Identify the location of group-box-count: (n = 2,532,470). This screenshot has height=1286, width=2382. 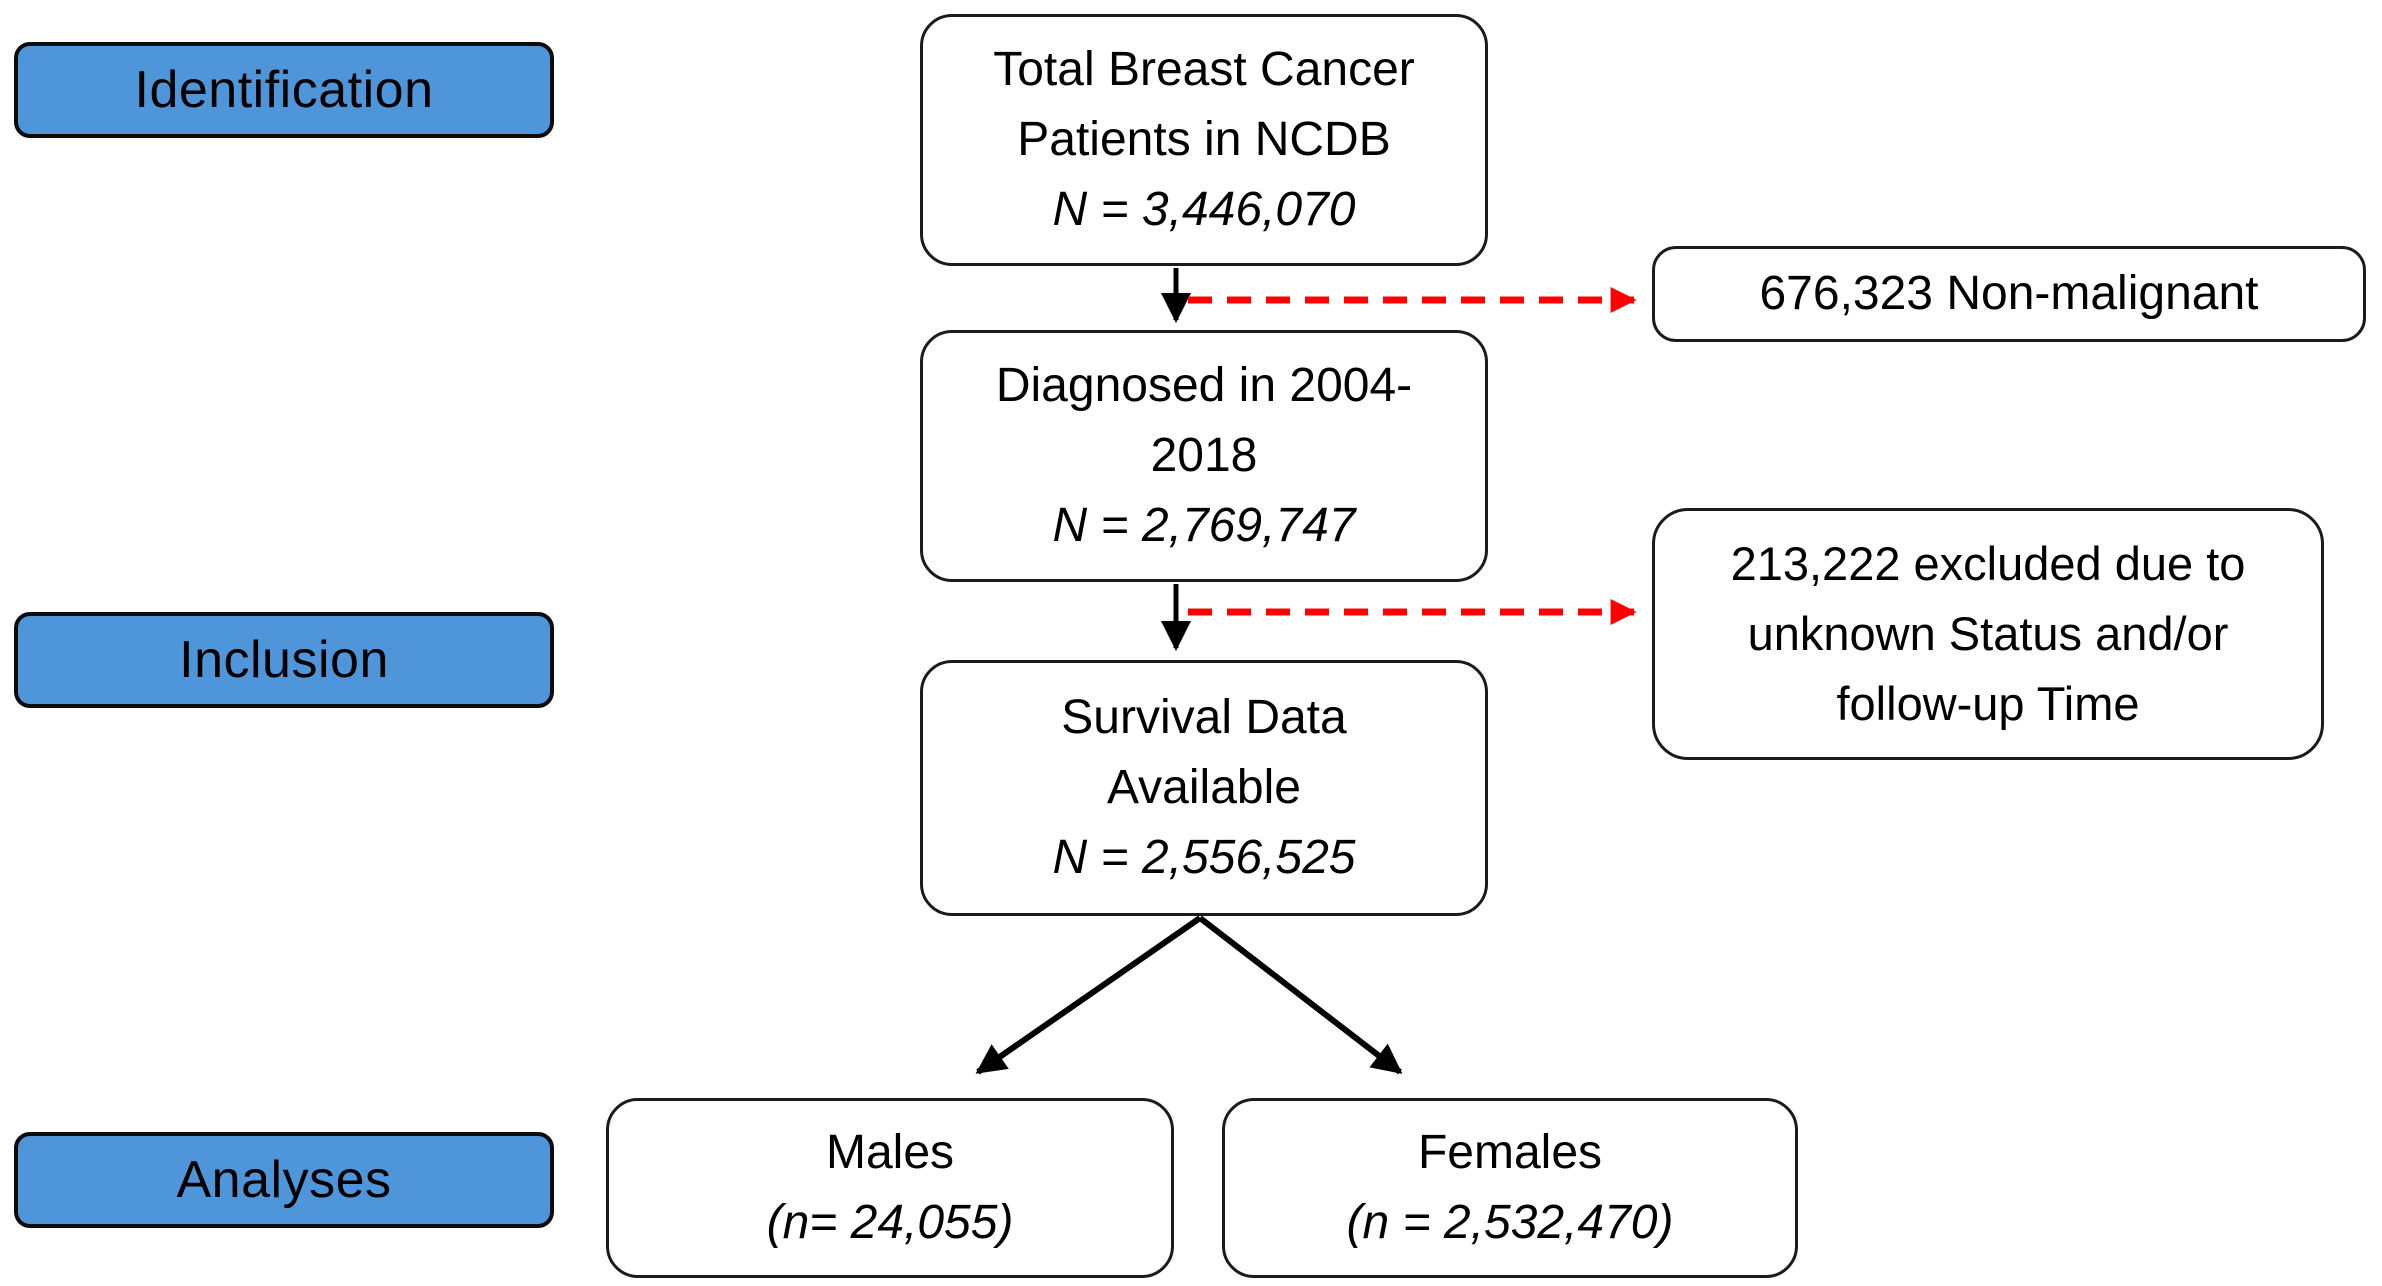
(1510, 1222).